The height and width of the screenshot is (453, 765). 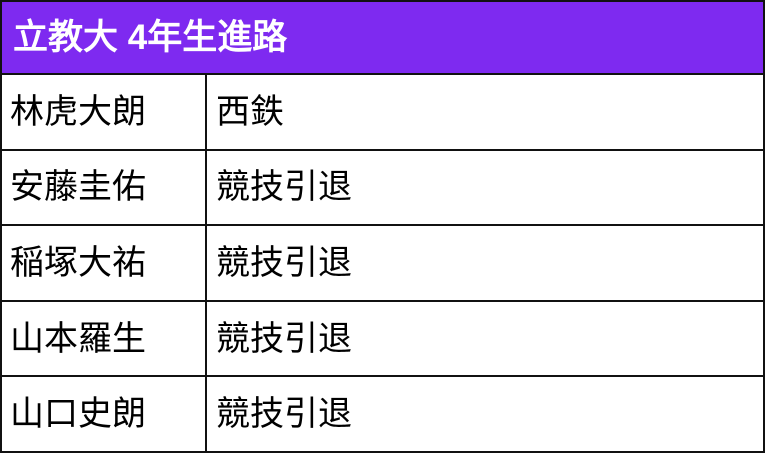 I want to click on athlete-name-cell: 山本羅生, so click(x=104, y=338).